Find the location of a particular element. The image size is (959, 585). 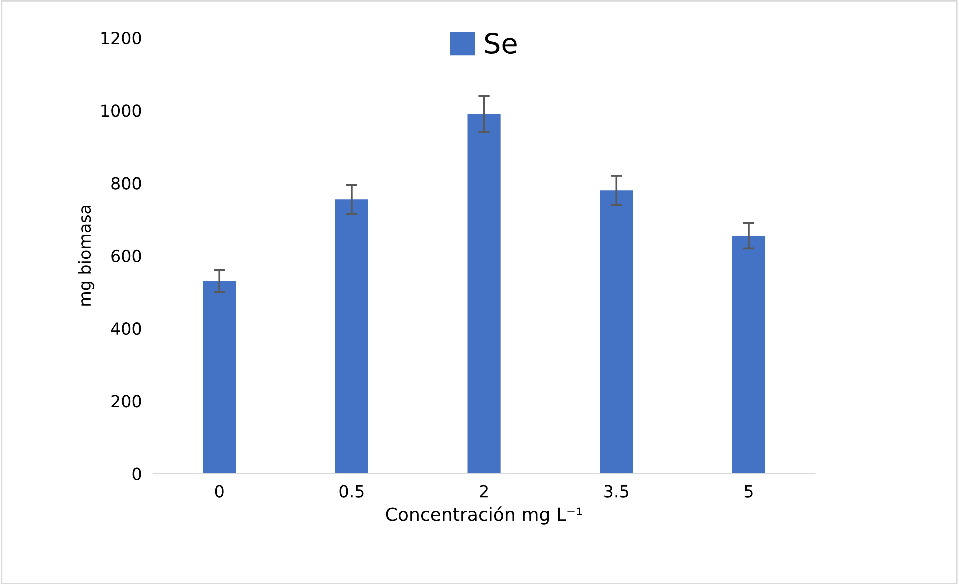

x-tick-label: 5 is located at coordinates (748, 491).